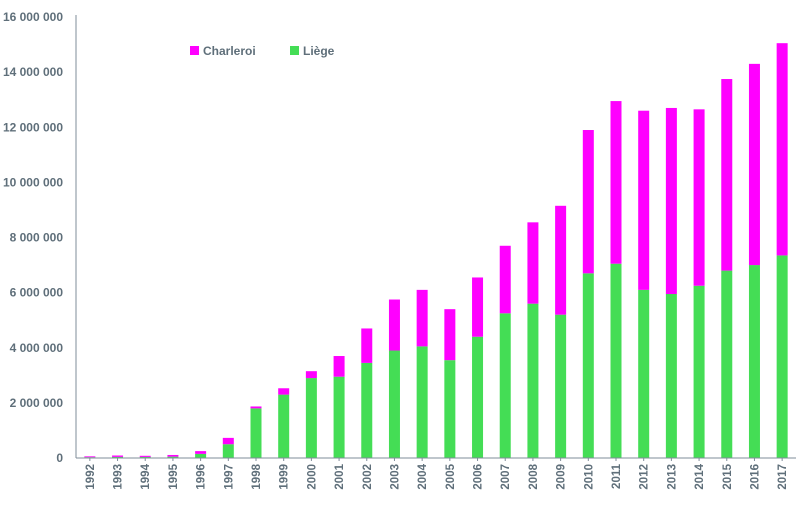 Image resolution: width=800 pixels, height=509 pixels. What do you see at coordinates (33, 72) in the screenshot?
I see `y-tick-label: 14 000 000` at bounding box center [33, 72].